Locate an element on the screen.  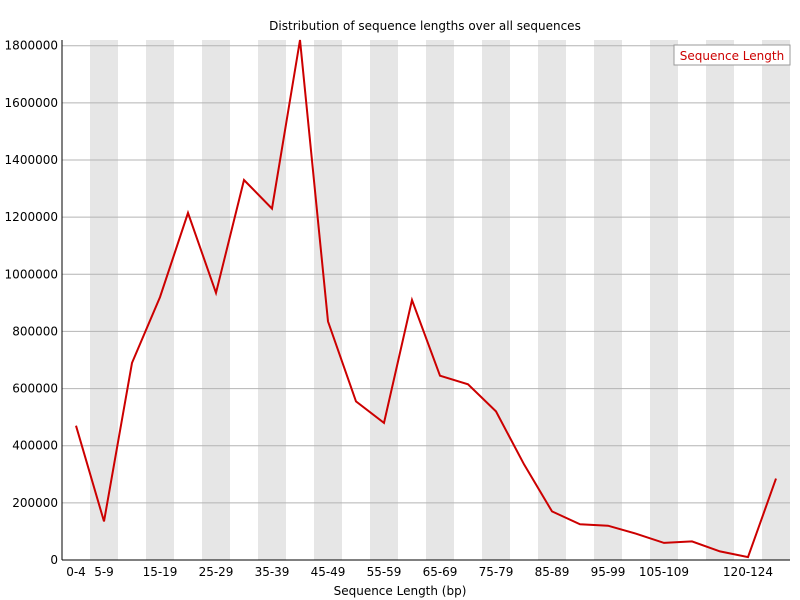
x-tick-label: 25-29 is located at coordinates (216, 572).